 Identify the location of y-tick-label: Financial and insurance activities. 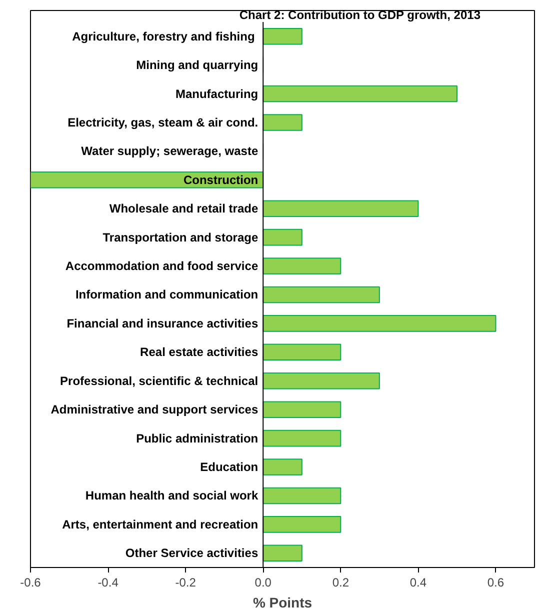
(162, 323).